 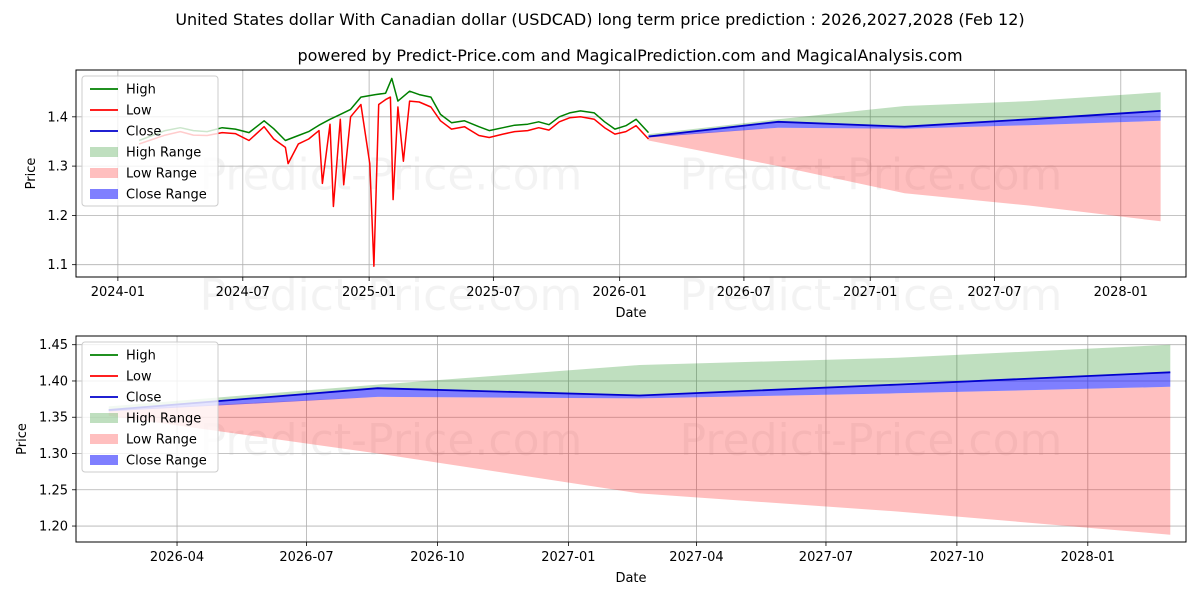 I want to click on x-tick-label: 2026-04, so click(x=177, y=557).